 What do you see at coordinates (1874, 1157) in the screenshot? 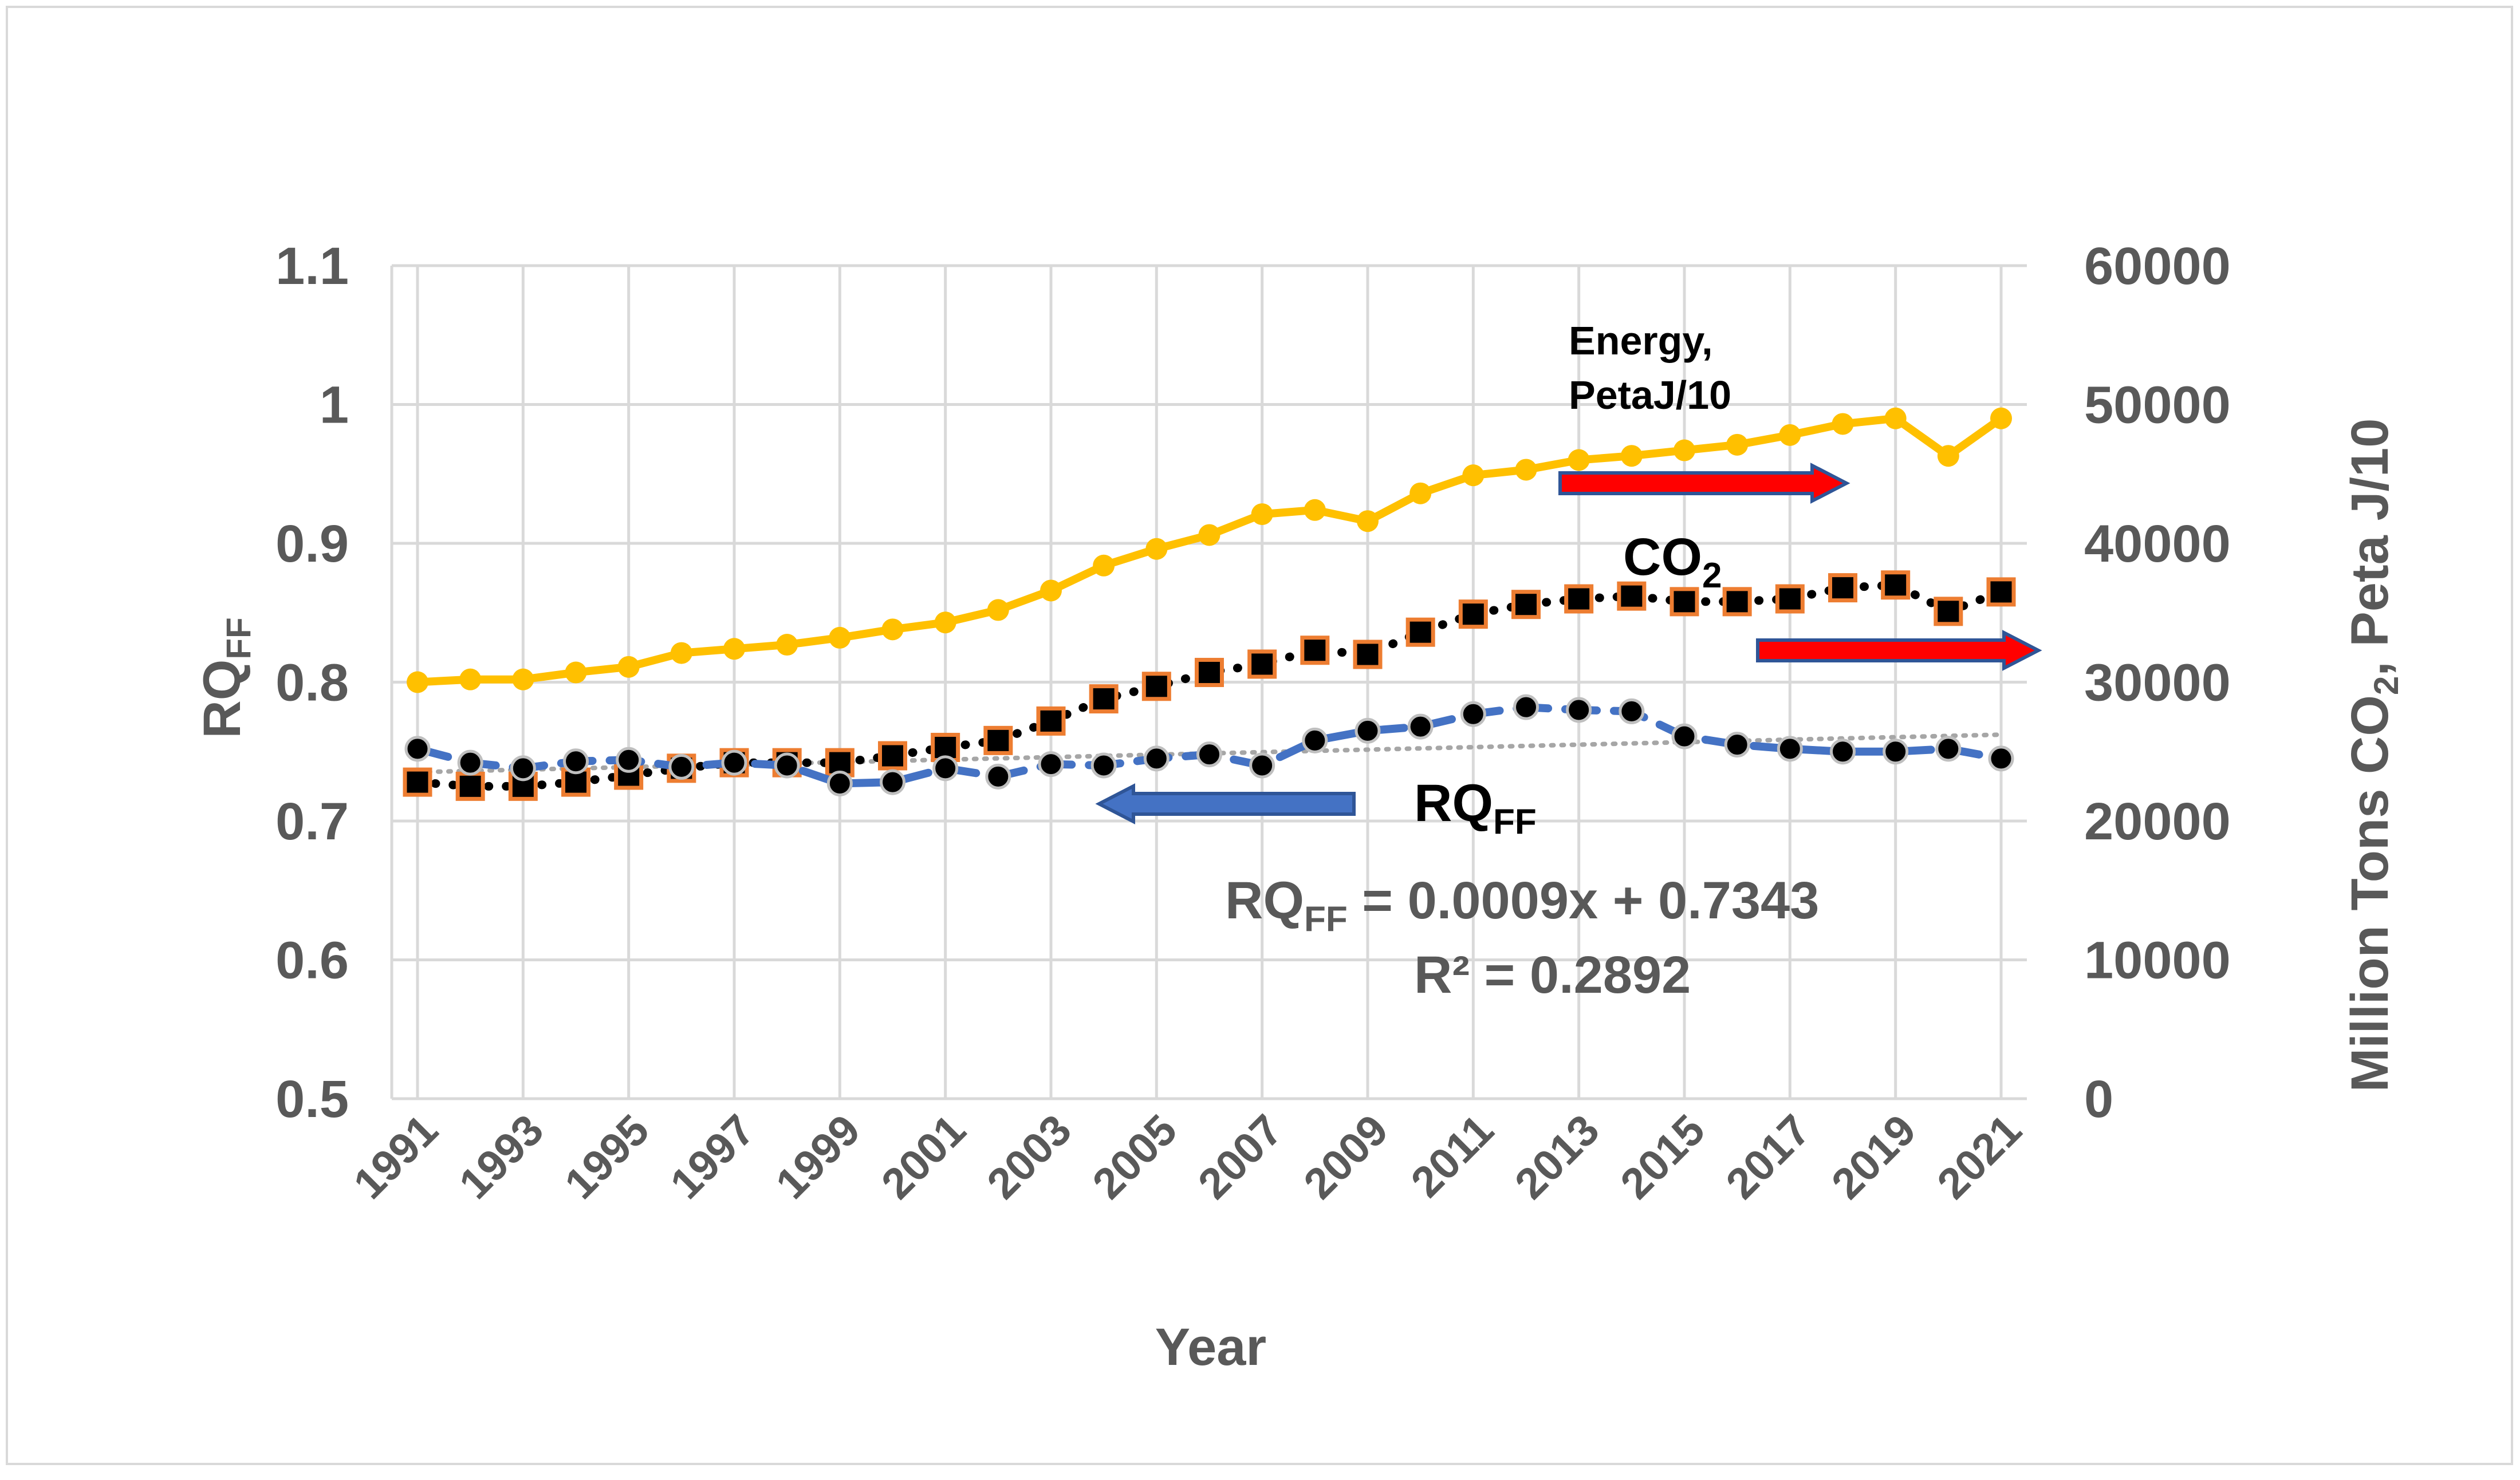
I see `x-tick-label: 2019` at bounding box center [1874, 1157].